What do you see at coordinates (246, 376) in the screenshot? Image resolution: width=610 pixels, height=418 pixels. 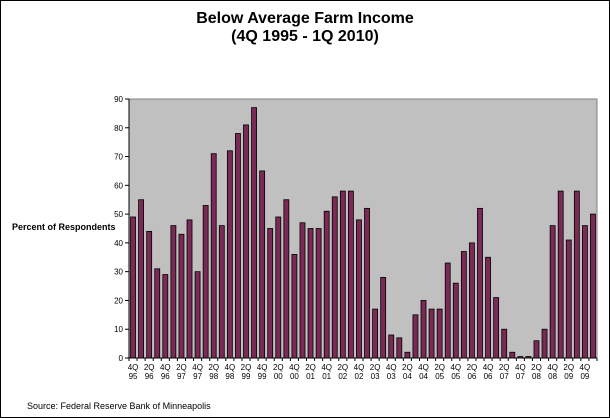 I see `x-tick-label: 99` at bounding box center [246, 376].